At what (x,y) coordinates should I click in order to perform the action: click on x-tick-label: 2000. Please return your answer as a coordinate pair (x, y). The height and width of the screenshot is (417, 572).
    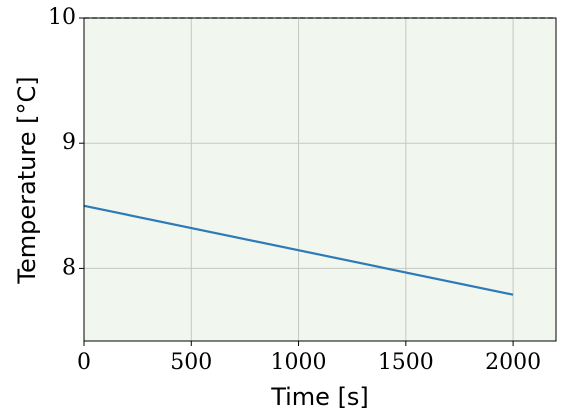
    Looking at the image, I should click on (513, 362).